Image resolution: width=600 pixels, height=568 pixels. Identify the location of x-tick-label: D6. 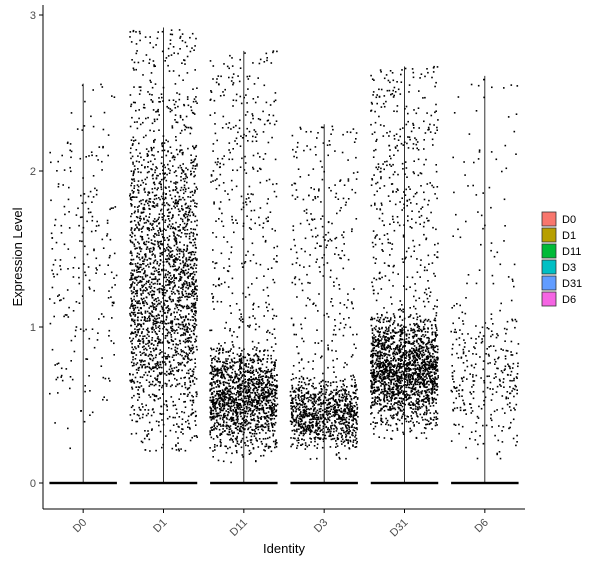
(482, 526).